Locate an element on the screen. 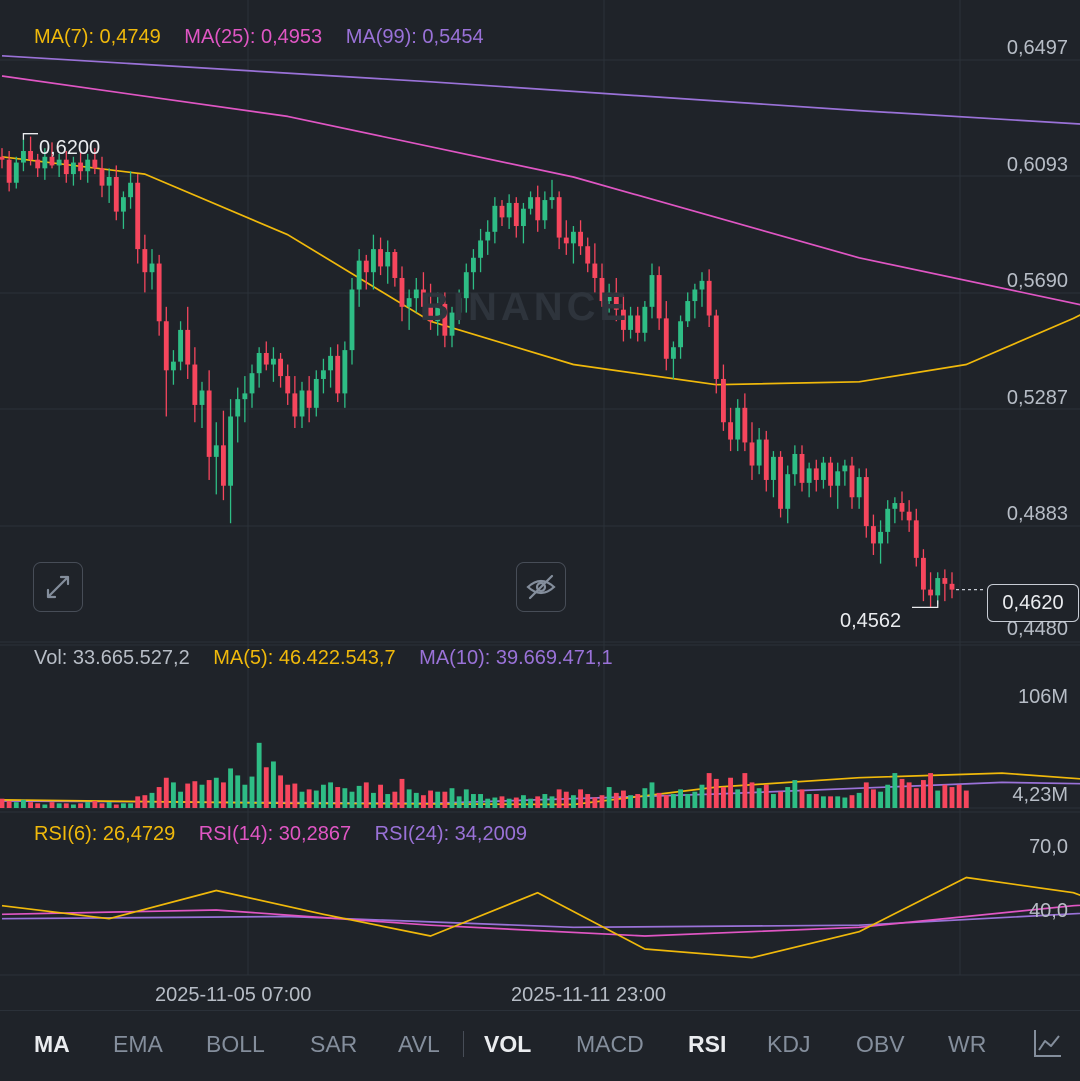 This screenshot has height=1081, width=1080. low-marker-line is located at coordinates (925, 604).